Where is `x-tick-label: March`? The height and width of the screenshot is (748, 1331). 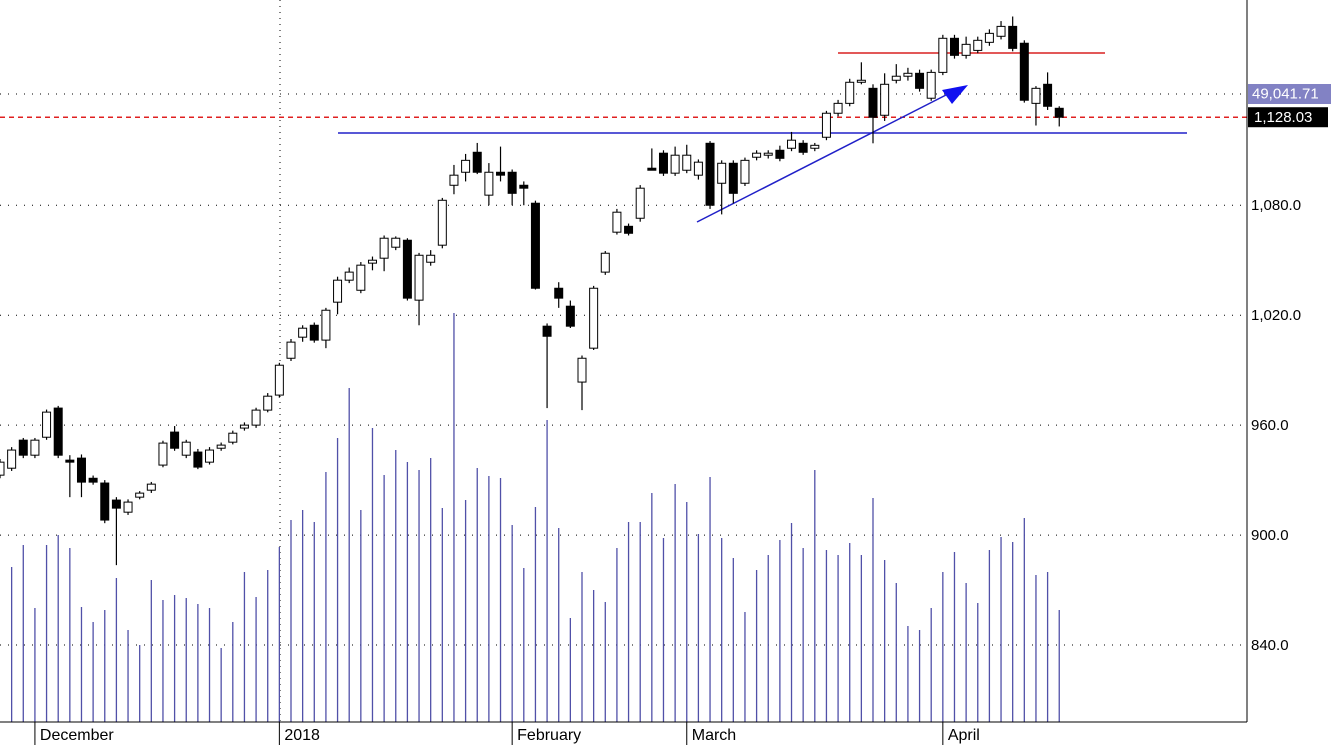
x-tick-label: March is located at coordinates (714, 735).